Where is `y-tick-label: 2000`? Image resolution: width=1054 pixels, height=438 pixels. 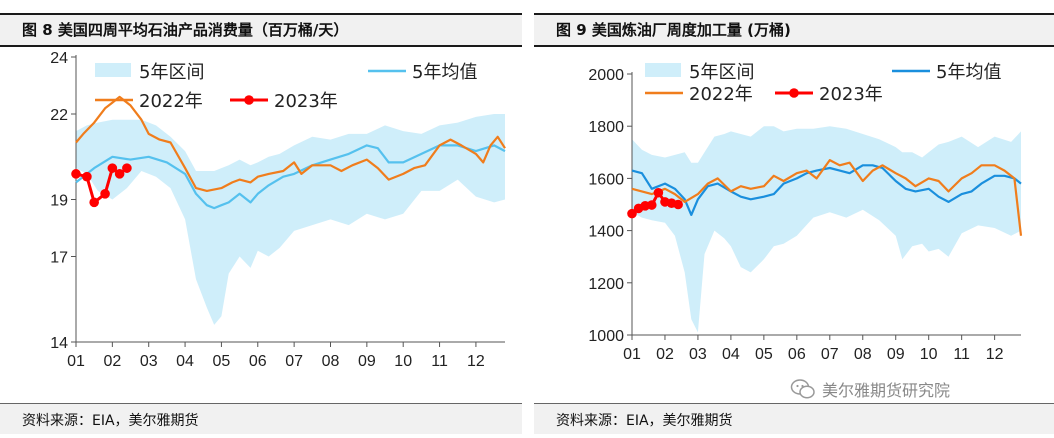
y-tick-label: 2000 is located at coordinates (606, 75).